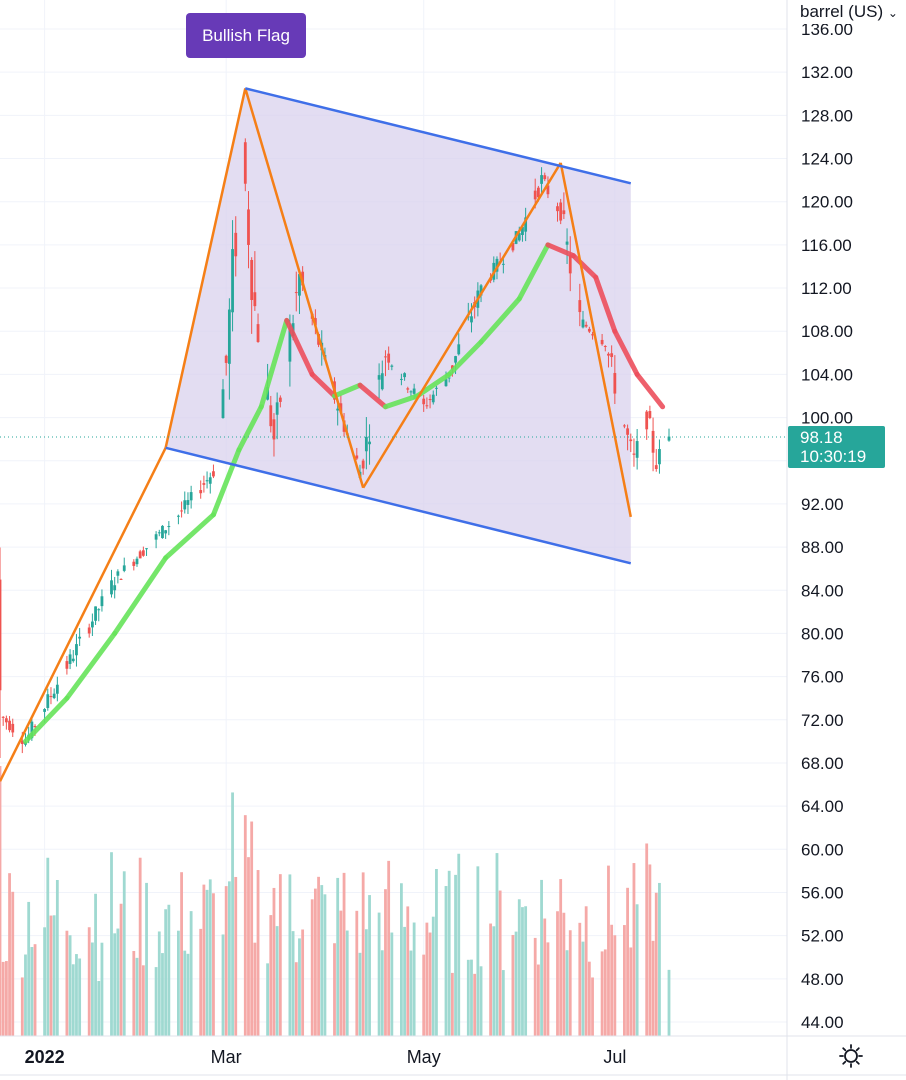  Describe the element at coordinates (849, 12) in the screenshot. I see `unit-selector: barrel (US) ⌄` at that location.